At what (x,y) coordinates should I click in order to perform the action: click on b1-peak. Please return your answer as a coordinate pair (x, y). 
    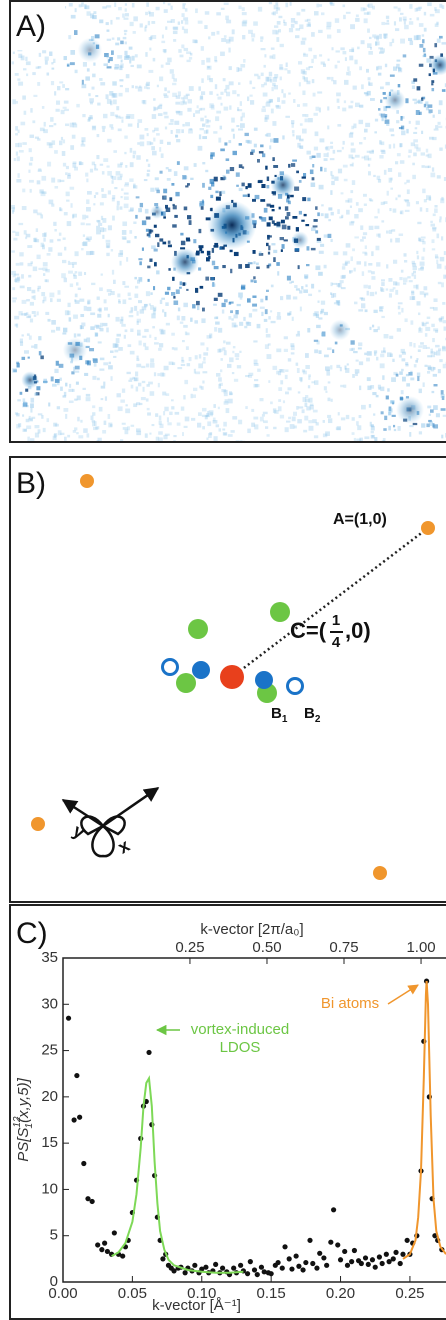
    Looking at the image, I should click on (264, 680).